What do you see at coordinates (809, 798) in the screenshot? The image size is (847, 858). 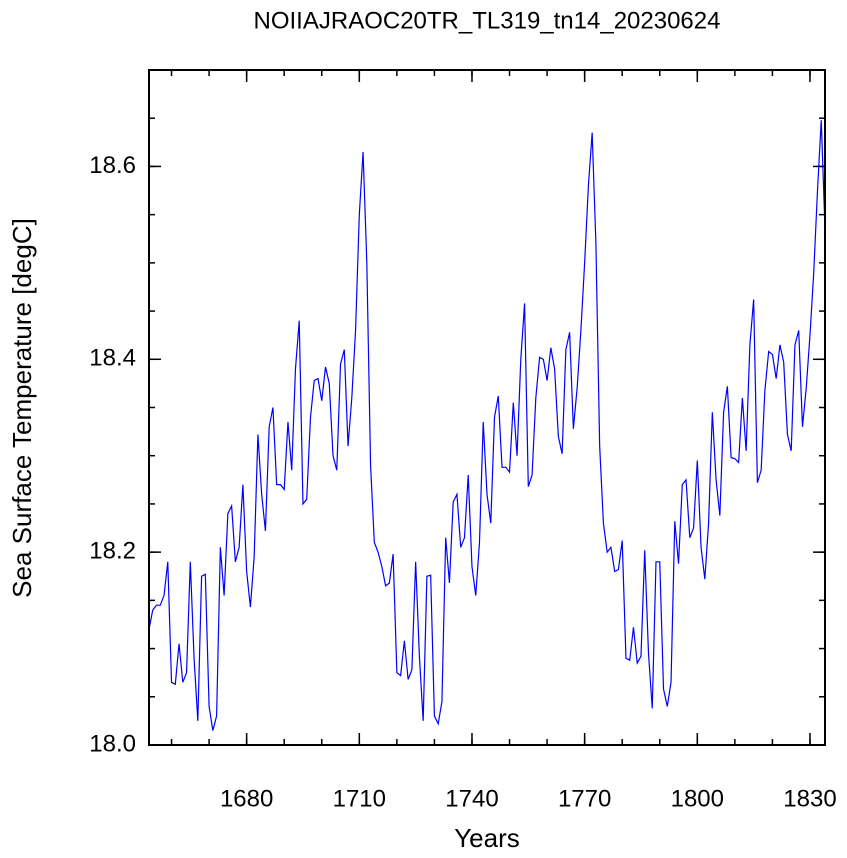 I see `x-tick-label: 1830` at bounding box center [809, 798].